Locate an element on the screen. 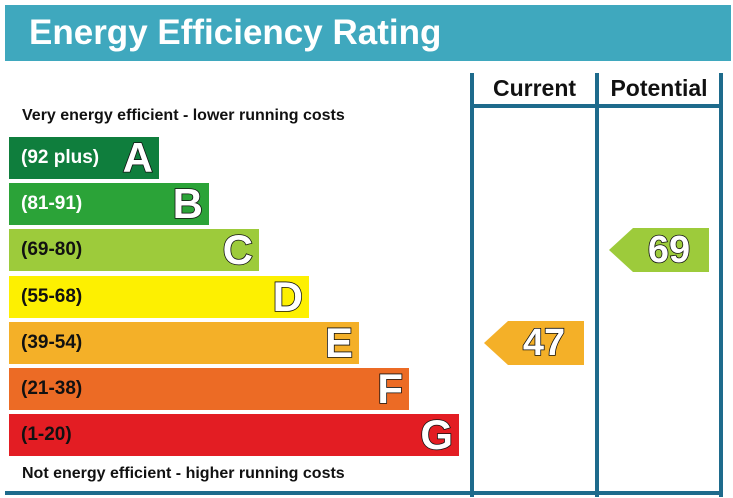 The image size is (733, 498). band-letter: F is located at coordinates (390, 389).